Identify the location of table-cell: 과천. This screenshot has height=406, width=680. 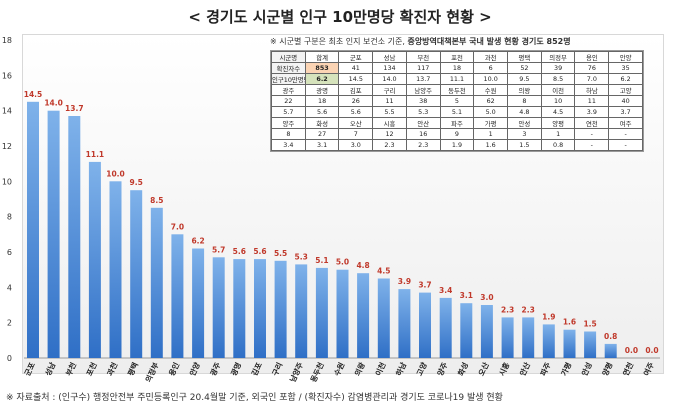
(491, 57).